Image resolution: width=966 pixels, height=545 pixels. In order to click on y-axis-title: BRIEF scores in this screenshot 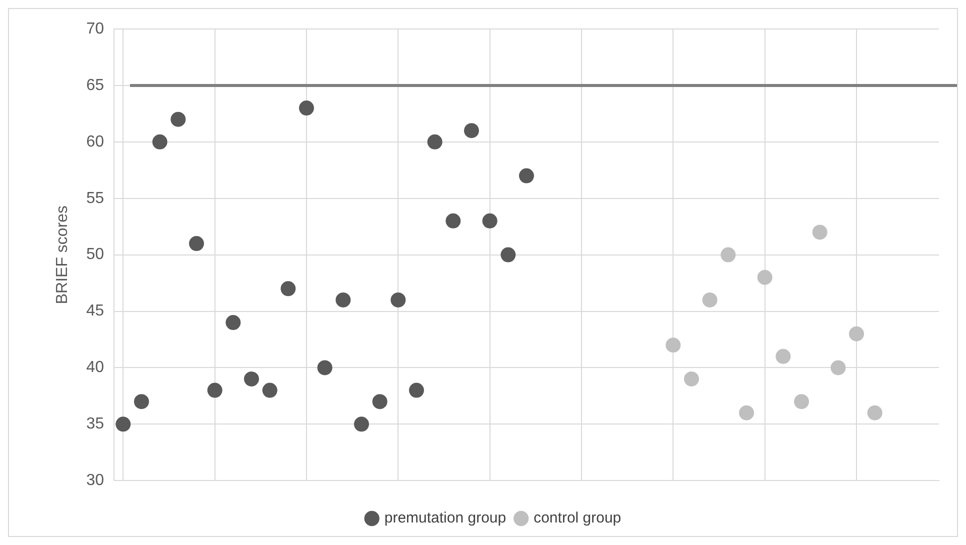, I will do `click(63, 254)`.